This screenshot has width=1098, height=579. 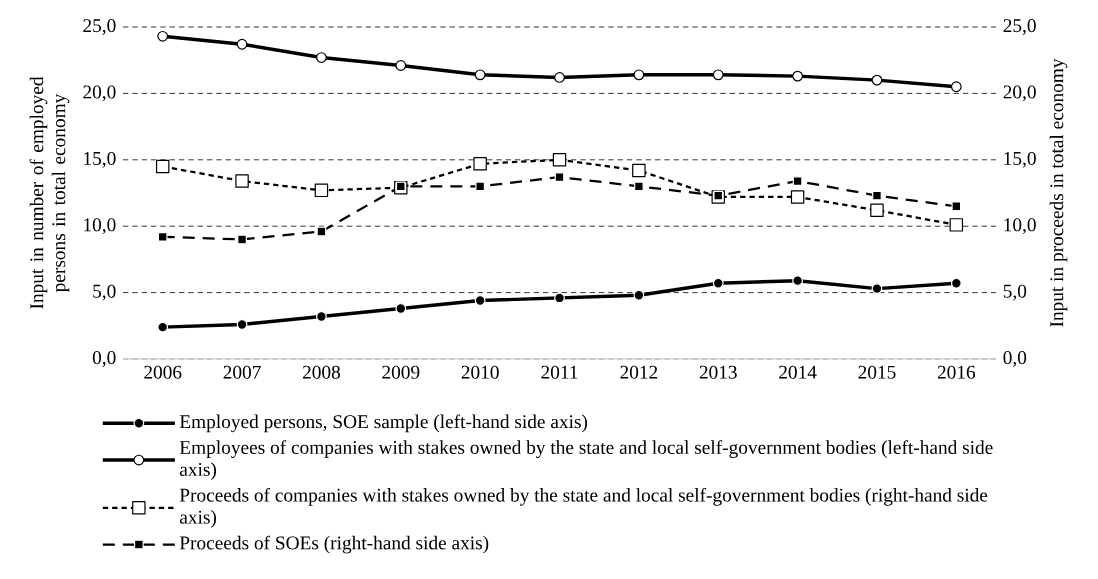 What do you see at coordinates (163, 372) in the screenshot?
I see `x-tick-label: 2006` at bounding box center [163, 372].